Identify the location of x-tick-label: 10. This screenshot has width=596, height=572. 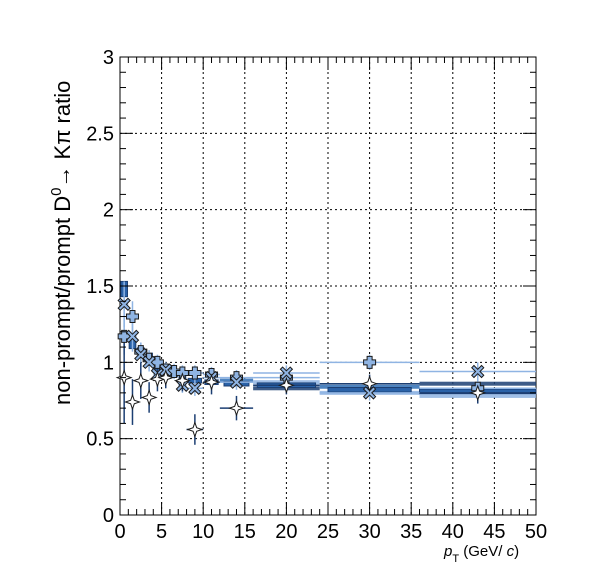
(203, 532).